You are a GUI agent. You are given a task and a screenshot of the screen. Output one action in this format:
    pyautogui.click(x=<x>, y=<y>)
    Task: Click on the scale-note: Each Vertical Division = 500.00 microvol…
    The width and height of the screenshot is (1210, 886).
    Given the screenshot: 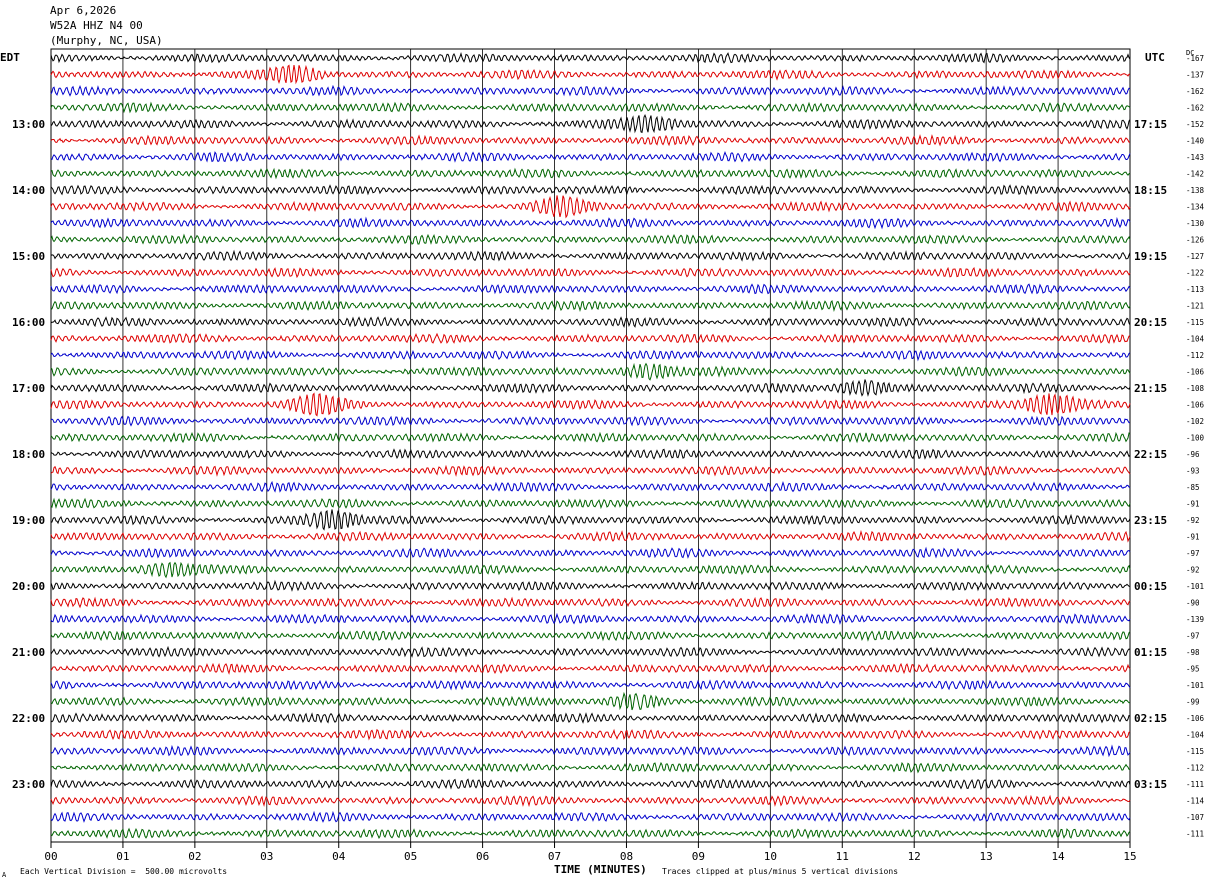 What is the action you would take?
    pyautogui.click(x=124, y=871)
    